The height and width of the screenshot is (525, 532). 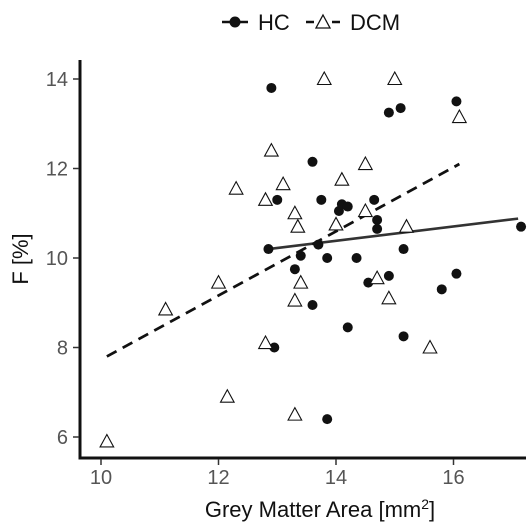 I want to click on y-tick-label: 10, so click(x=57, y=259).